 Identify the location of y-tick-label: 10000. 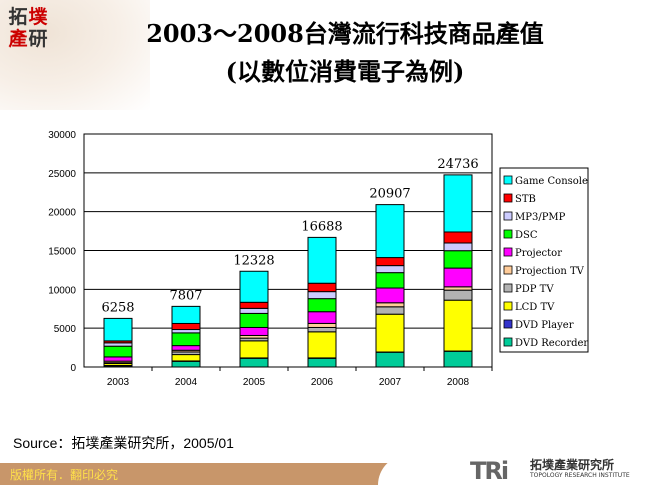
(62, 290).